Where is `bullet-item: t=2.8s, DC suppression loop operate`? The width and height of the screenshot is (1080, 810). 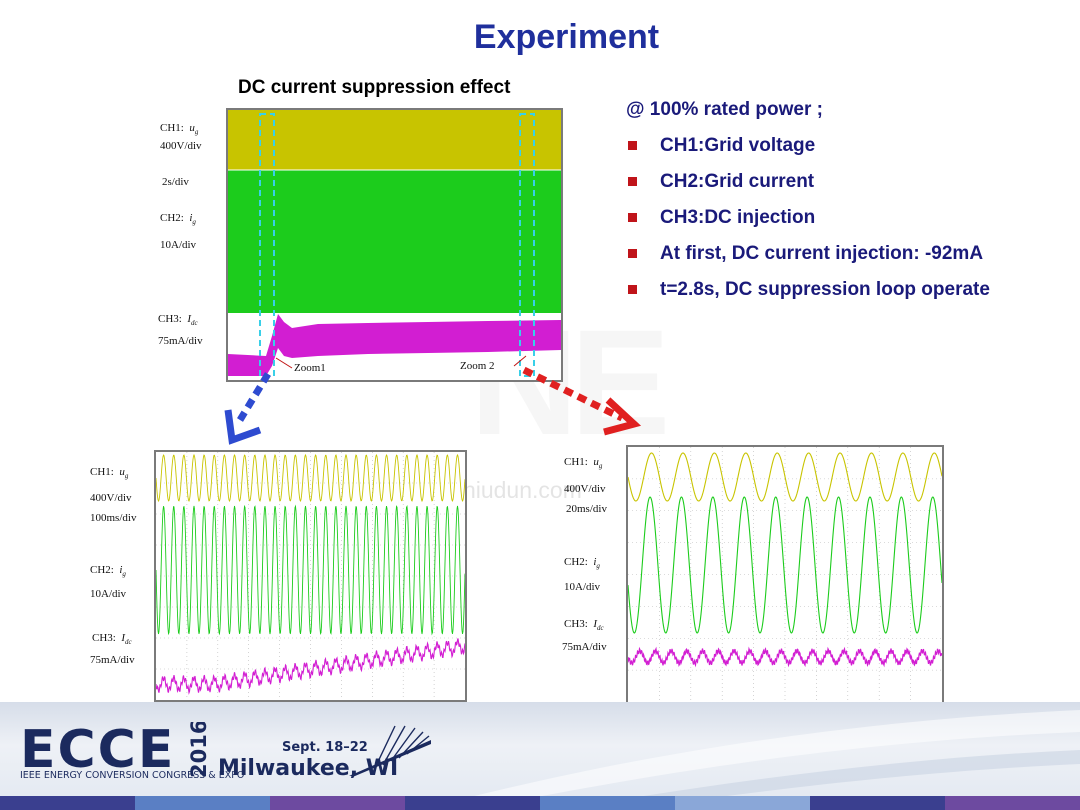
bullet-item: t=2.8s, DC suppression loop operate is located at coordinates (846, 290).